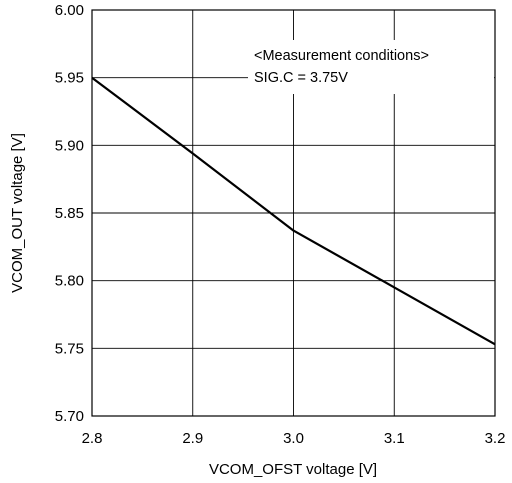 This screenshot has width=512, height=483. What do you see at coordinates (495, 438) in the screenshot?
I see `x-tick-label: 3.2` at bounding box center [495, 438].